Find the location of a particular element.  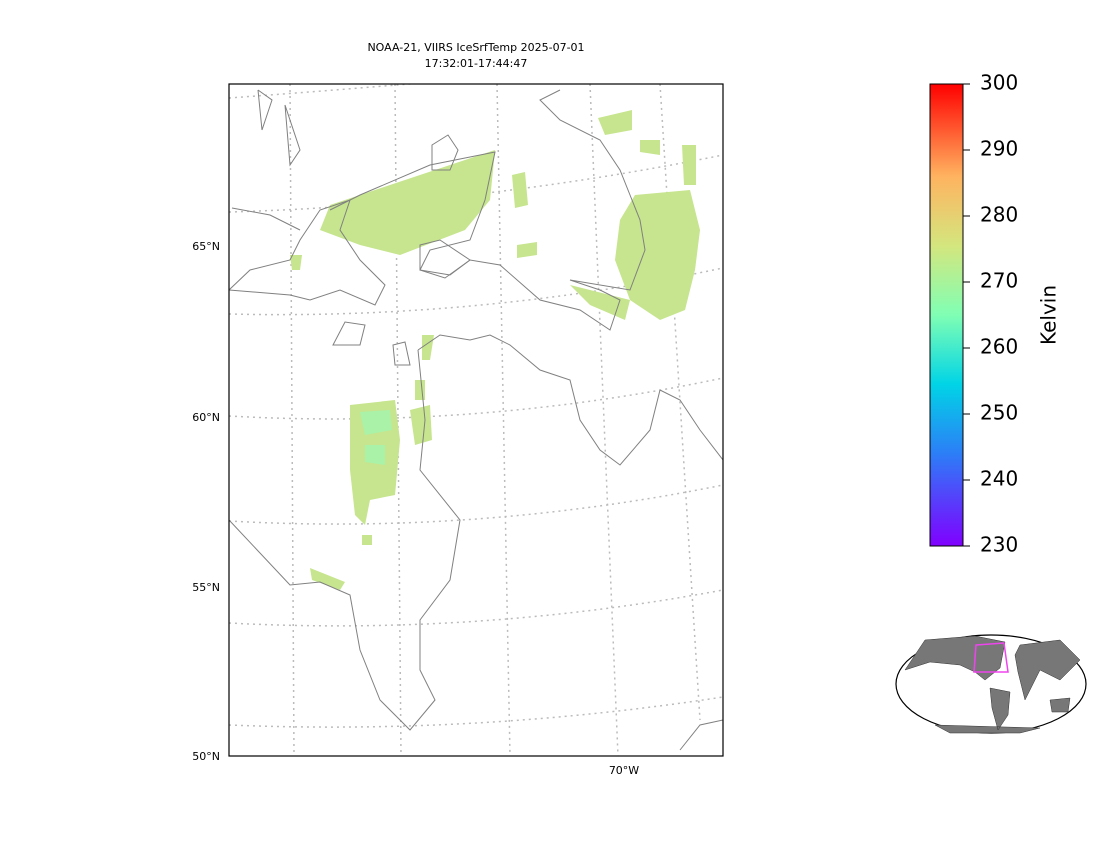

colorbar-tick-label: 300 is located at coordinates (999, 83).